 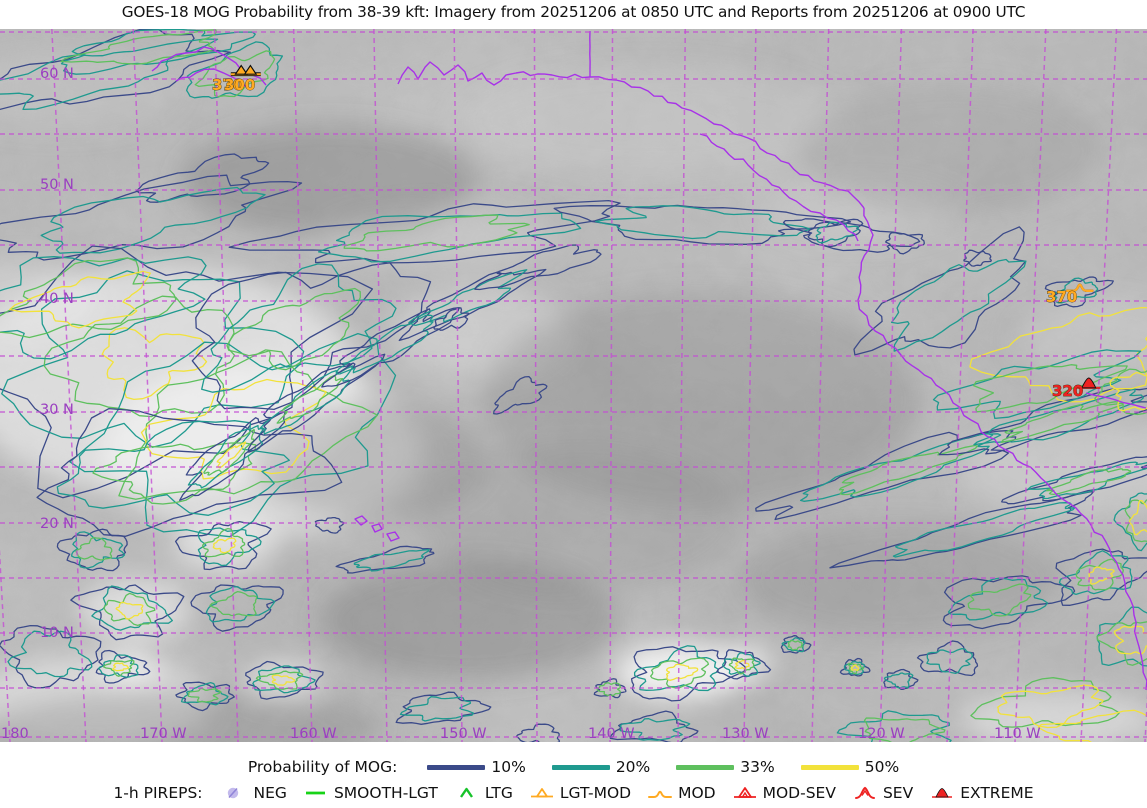 I want to click on legend-pirep-label: NEG, so click(x=270, y=793).